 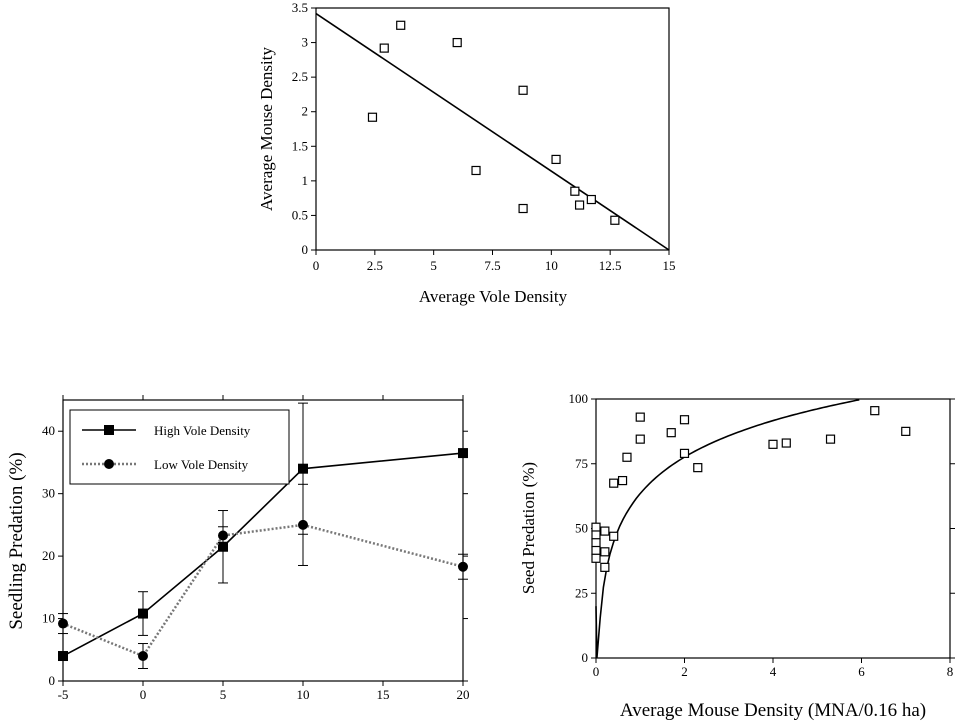 I want to click on y-tick-label: 0.5, so click(x=300, y=214).